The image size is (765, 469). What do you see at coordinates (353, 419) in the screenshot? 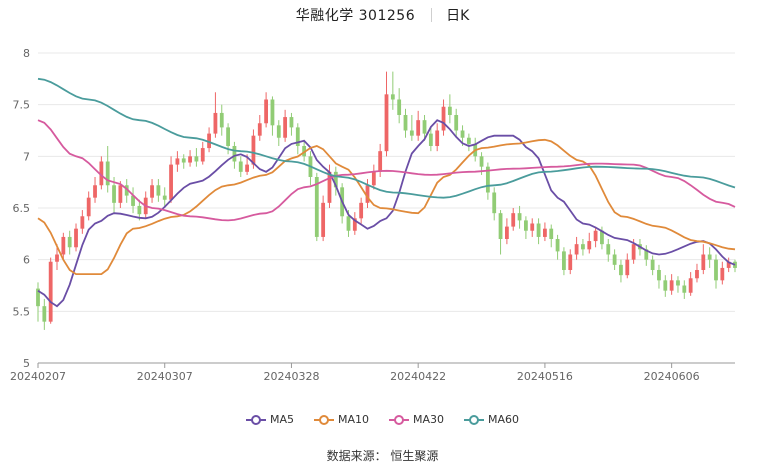
I see `legend-label-ma10: MA10` at bounding box center [353, 419].